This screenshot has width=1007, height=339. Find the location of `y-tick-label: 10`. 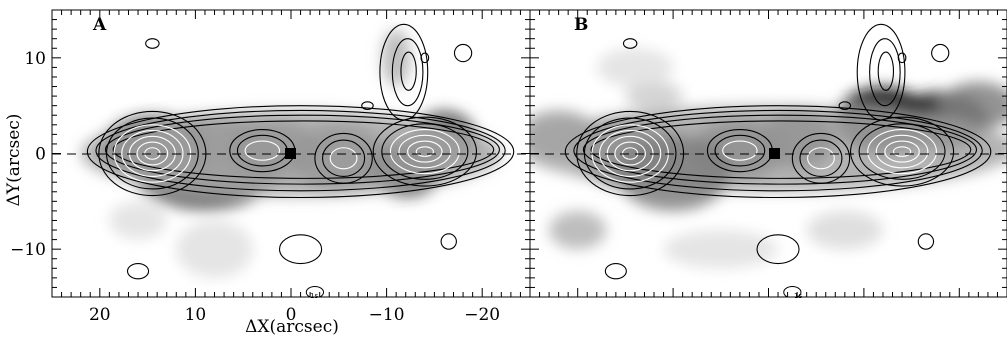

y-tick-label: 10 is located at coordinates (35, 59).